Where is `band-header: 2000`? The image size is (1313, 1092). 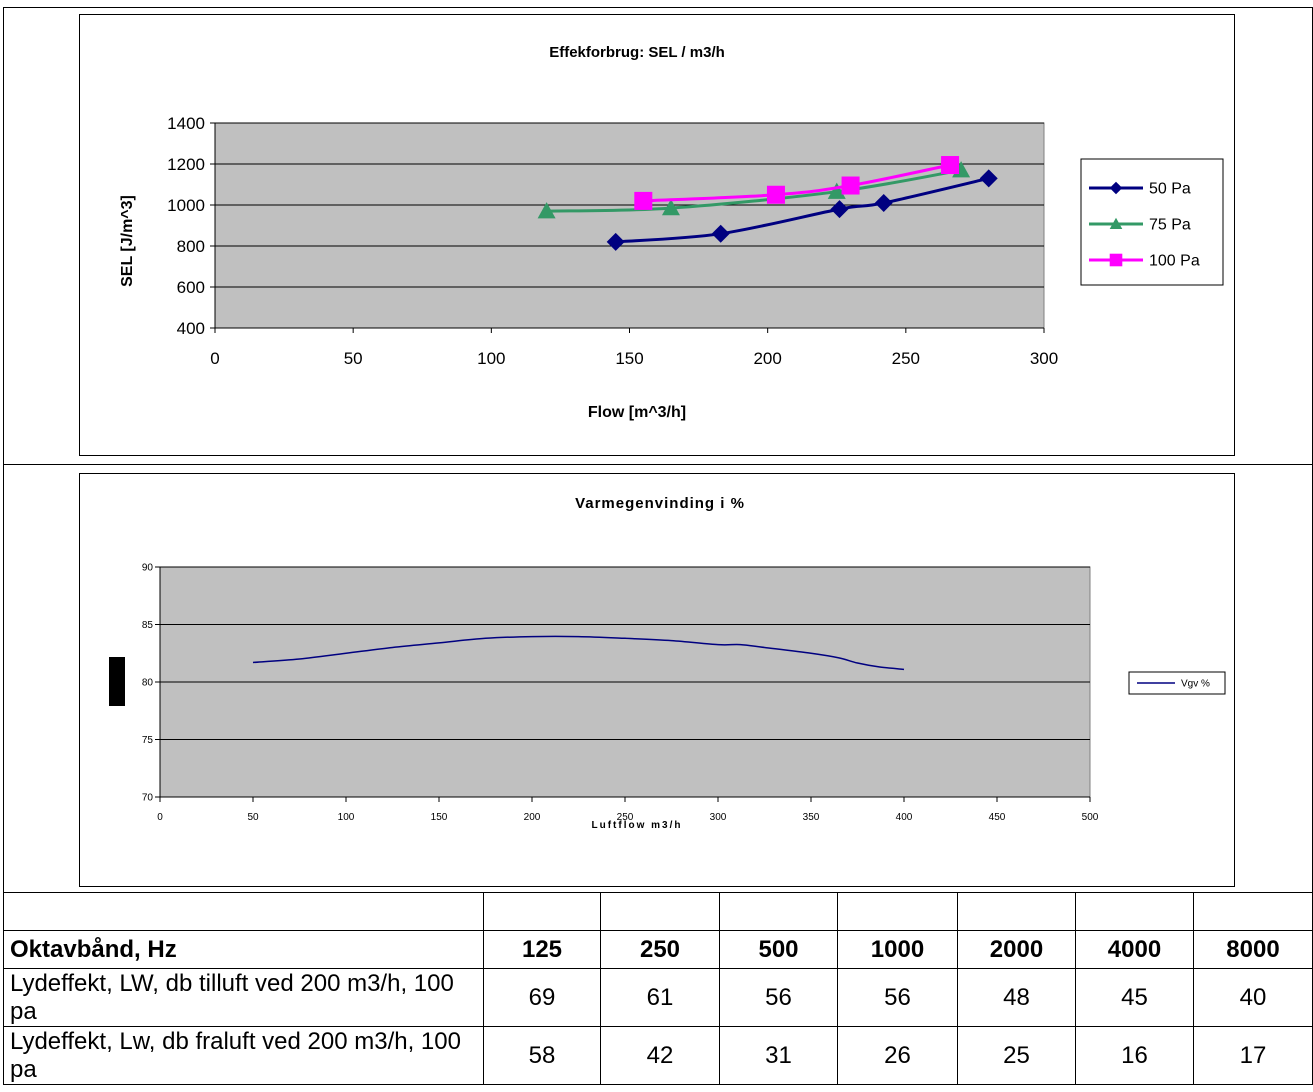
band-header: 2000 is located at coordinates (1016, 949).